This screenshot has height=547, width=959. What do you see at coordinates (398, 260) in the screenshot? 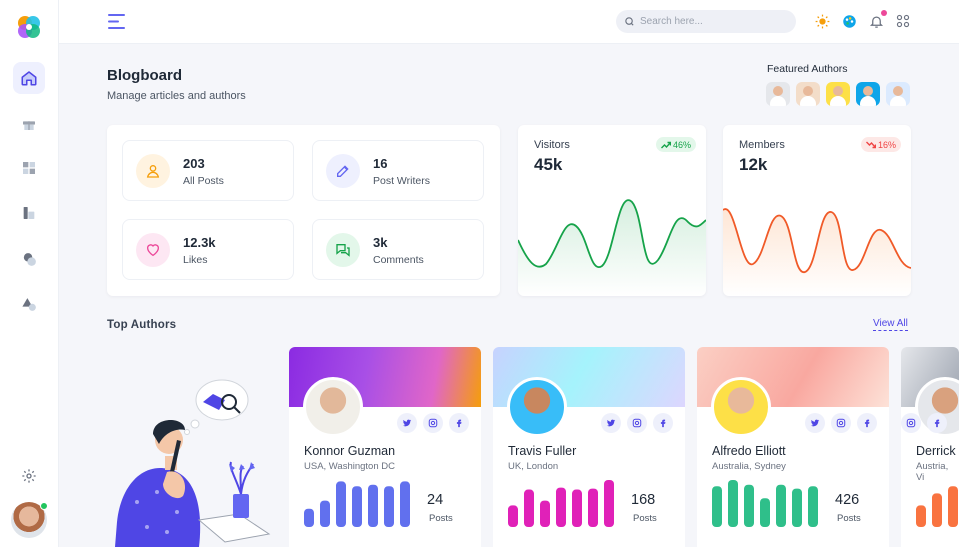
I see `stat-label: Comments` at bounding box center [398, 260].